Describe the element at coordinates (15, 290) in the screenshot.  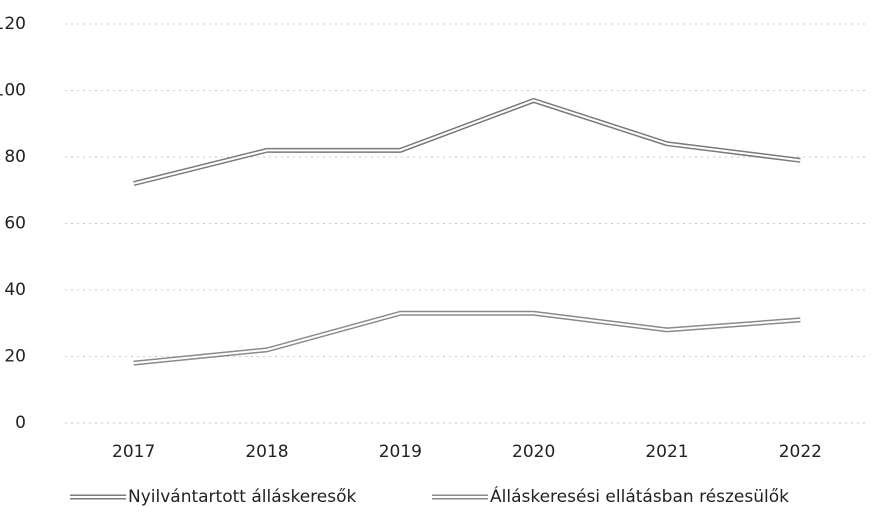
I see `y-tick-label: 40` at that location.